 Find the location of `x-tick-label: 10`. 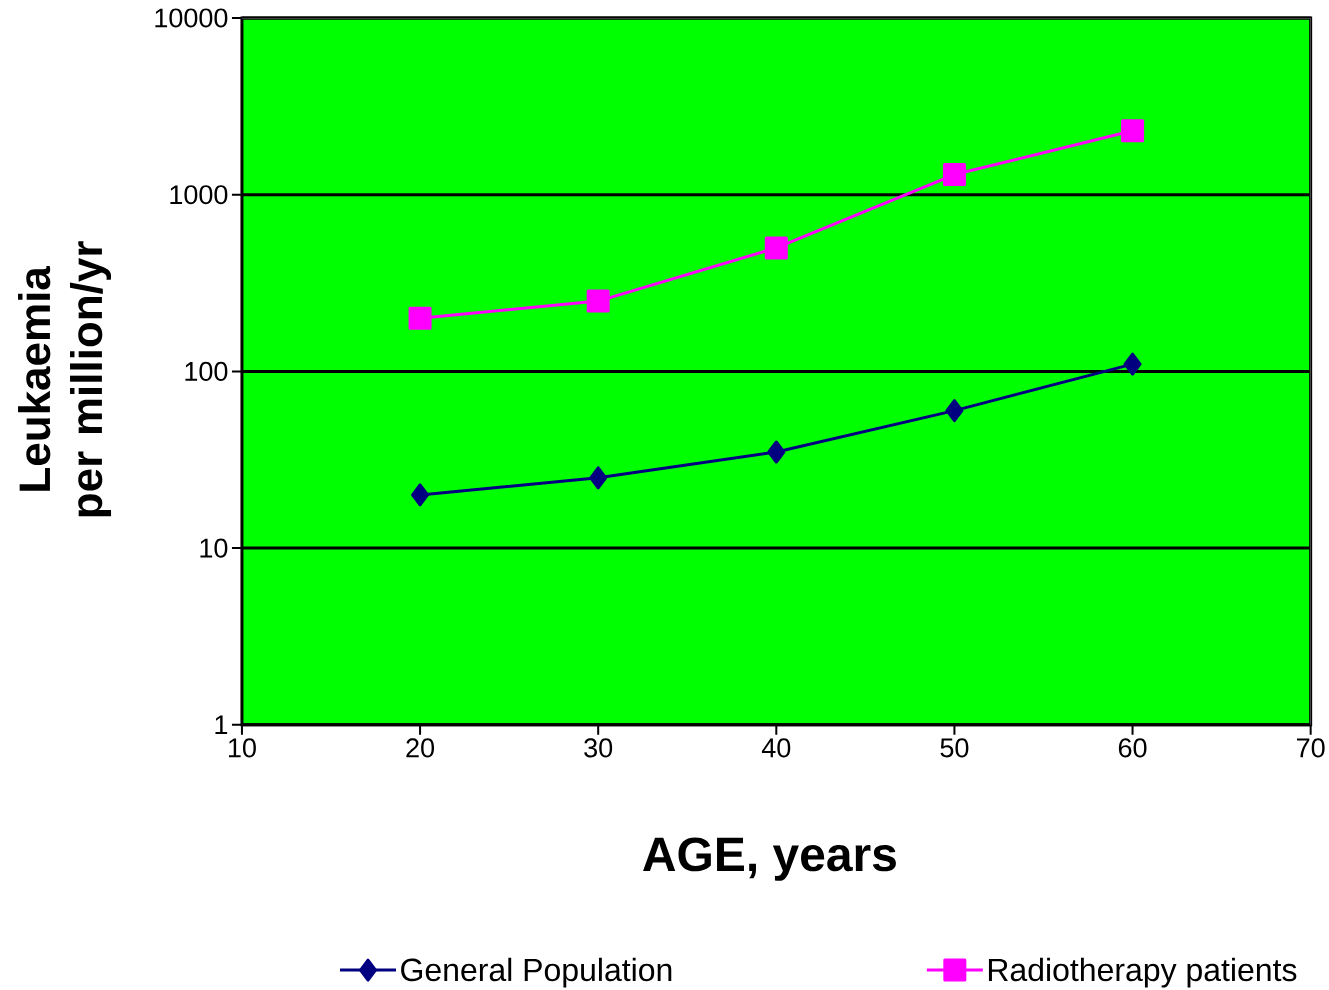

x-tick-label: 10 is located at coordinates (242, 748).